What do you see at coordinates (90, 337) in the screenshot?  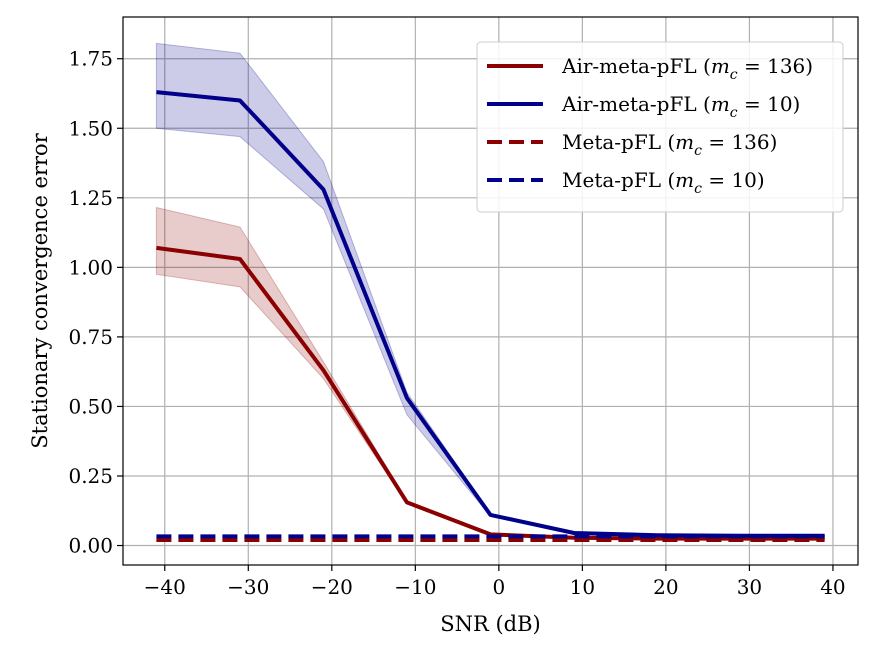 I see `y-tick-label: 0.75` at bounding box center [90, 337].